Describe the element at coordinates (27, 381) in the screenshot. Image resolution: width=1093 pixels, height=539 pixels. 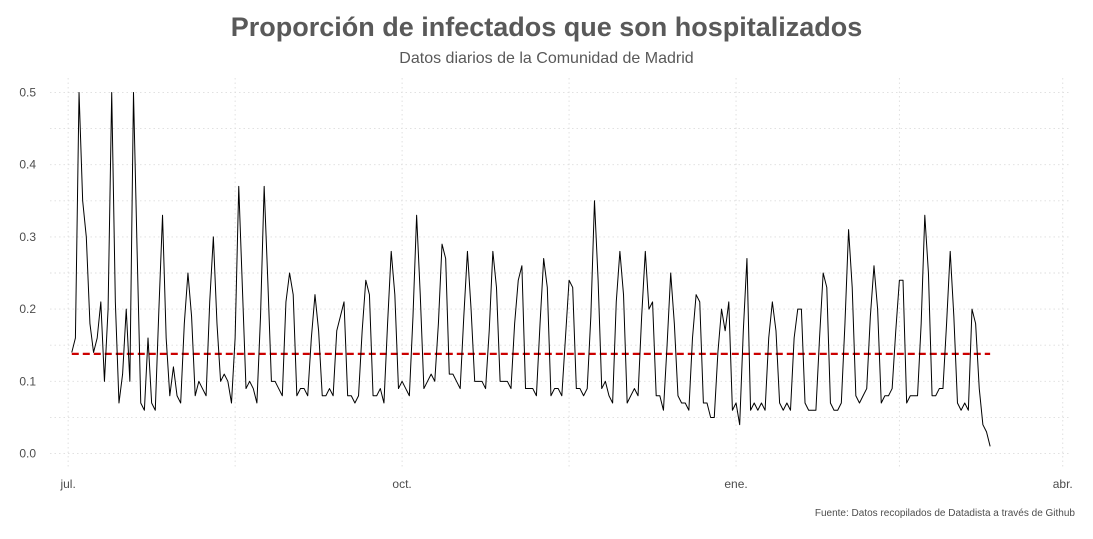
I see `y-tick-label: 0.1` at that location.